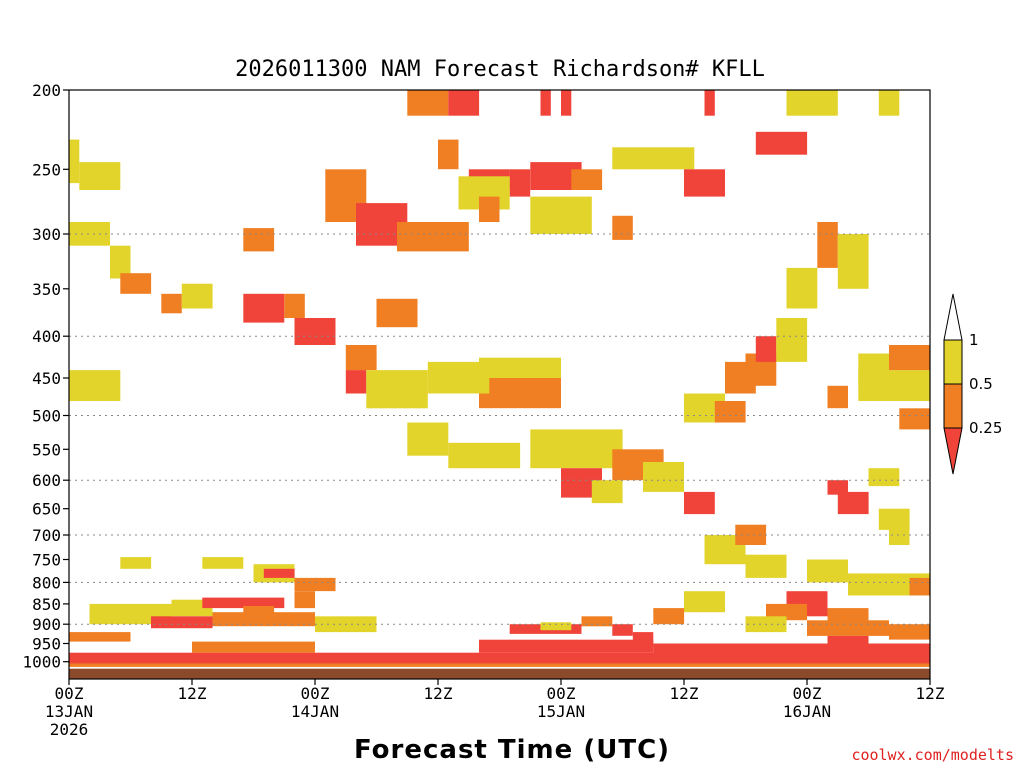 This screenshot has width=1024, height=768. I want to click on x-axis-label: Forecast Time (UTC), so click(512, 750).